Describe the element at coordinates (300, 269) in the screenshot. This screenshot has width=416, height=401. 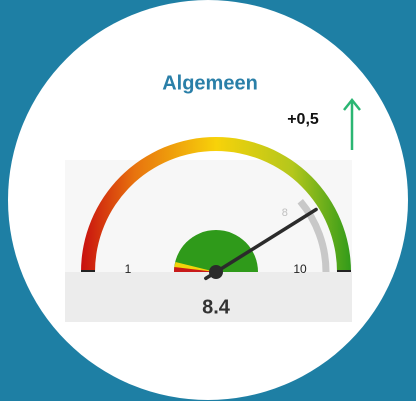
I see `tick-label: 10` at that location.